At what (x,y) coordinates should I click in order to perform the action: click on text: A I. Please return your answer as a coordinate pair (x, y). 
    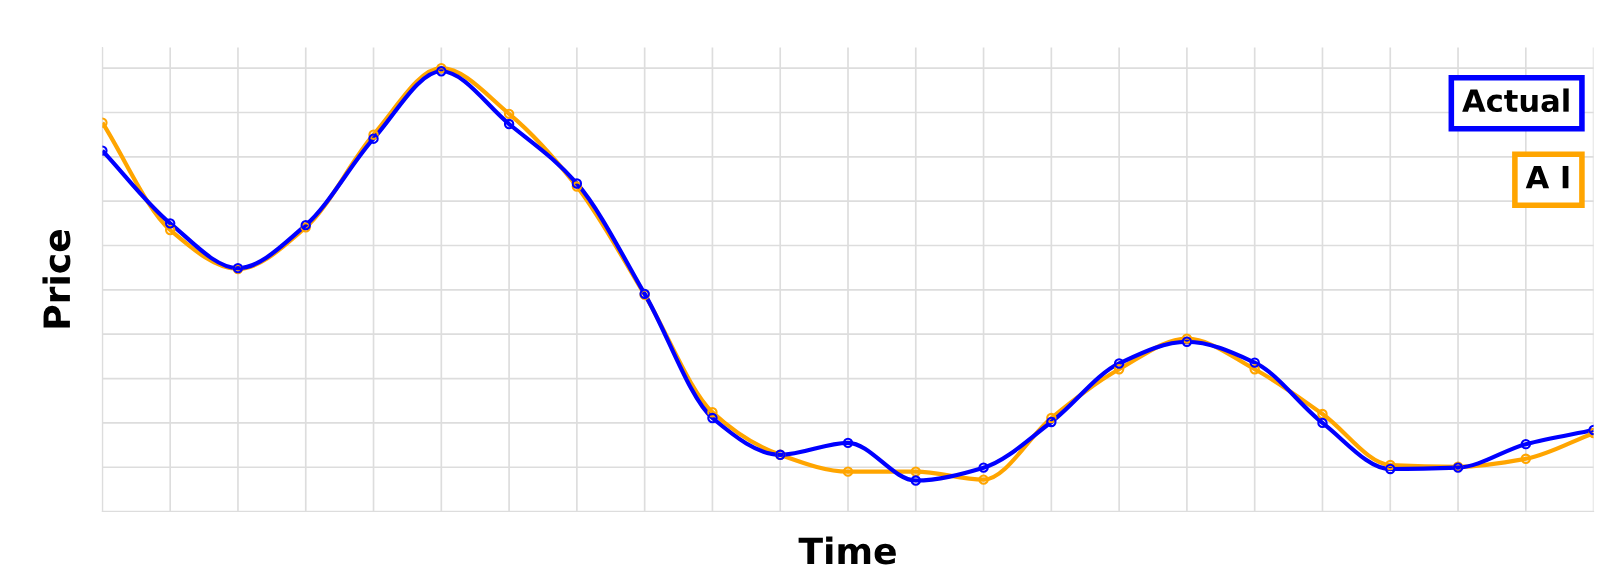
    Looking at the image, I should click on (1547, 177).